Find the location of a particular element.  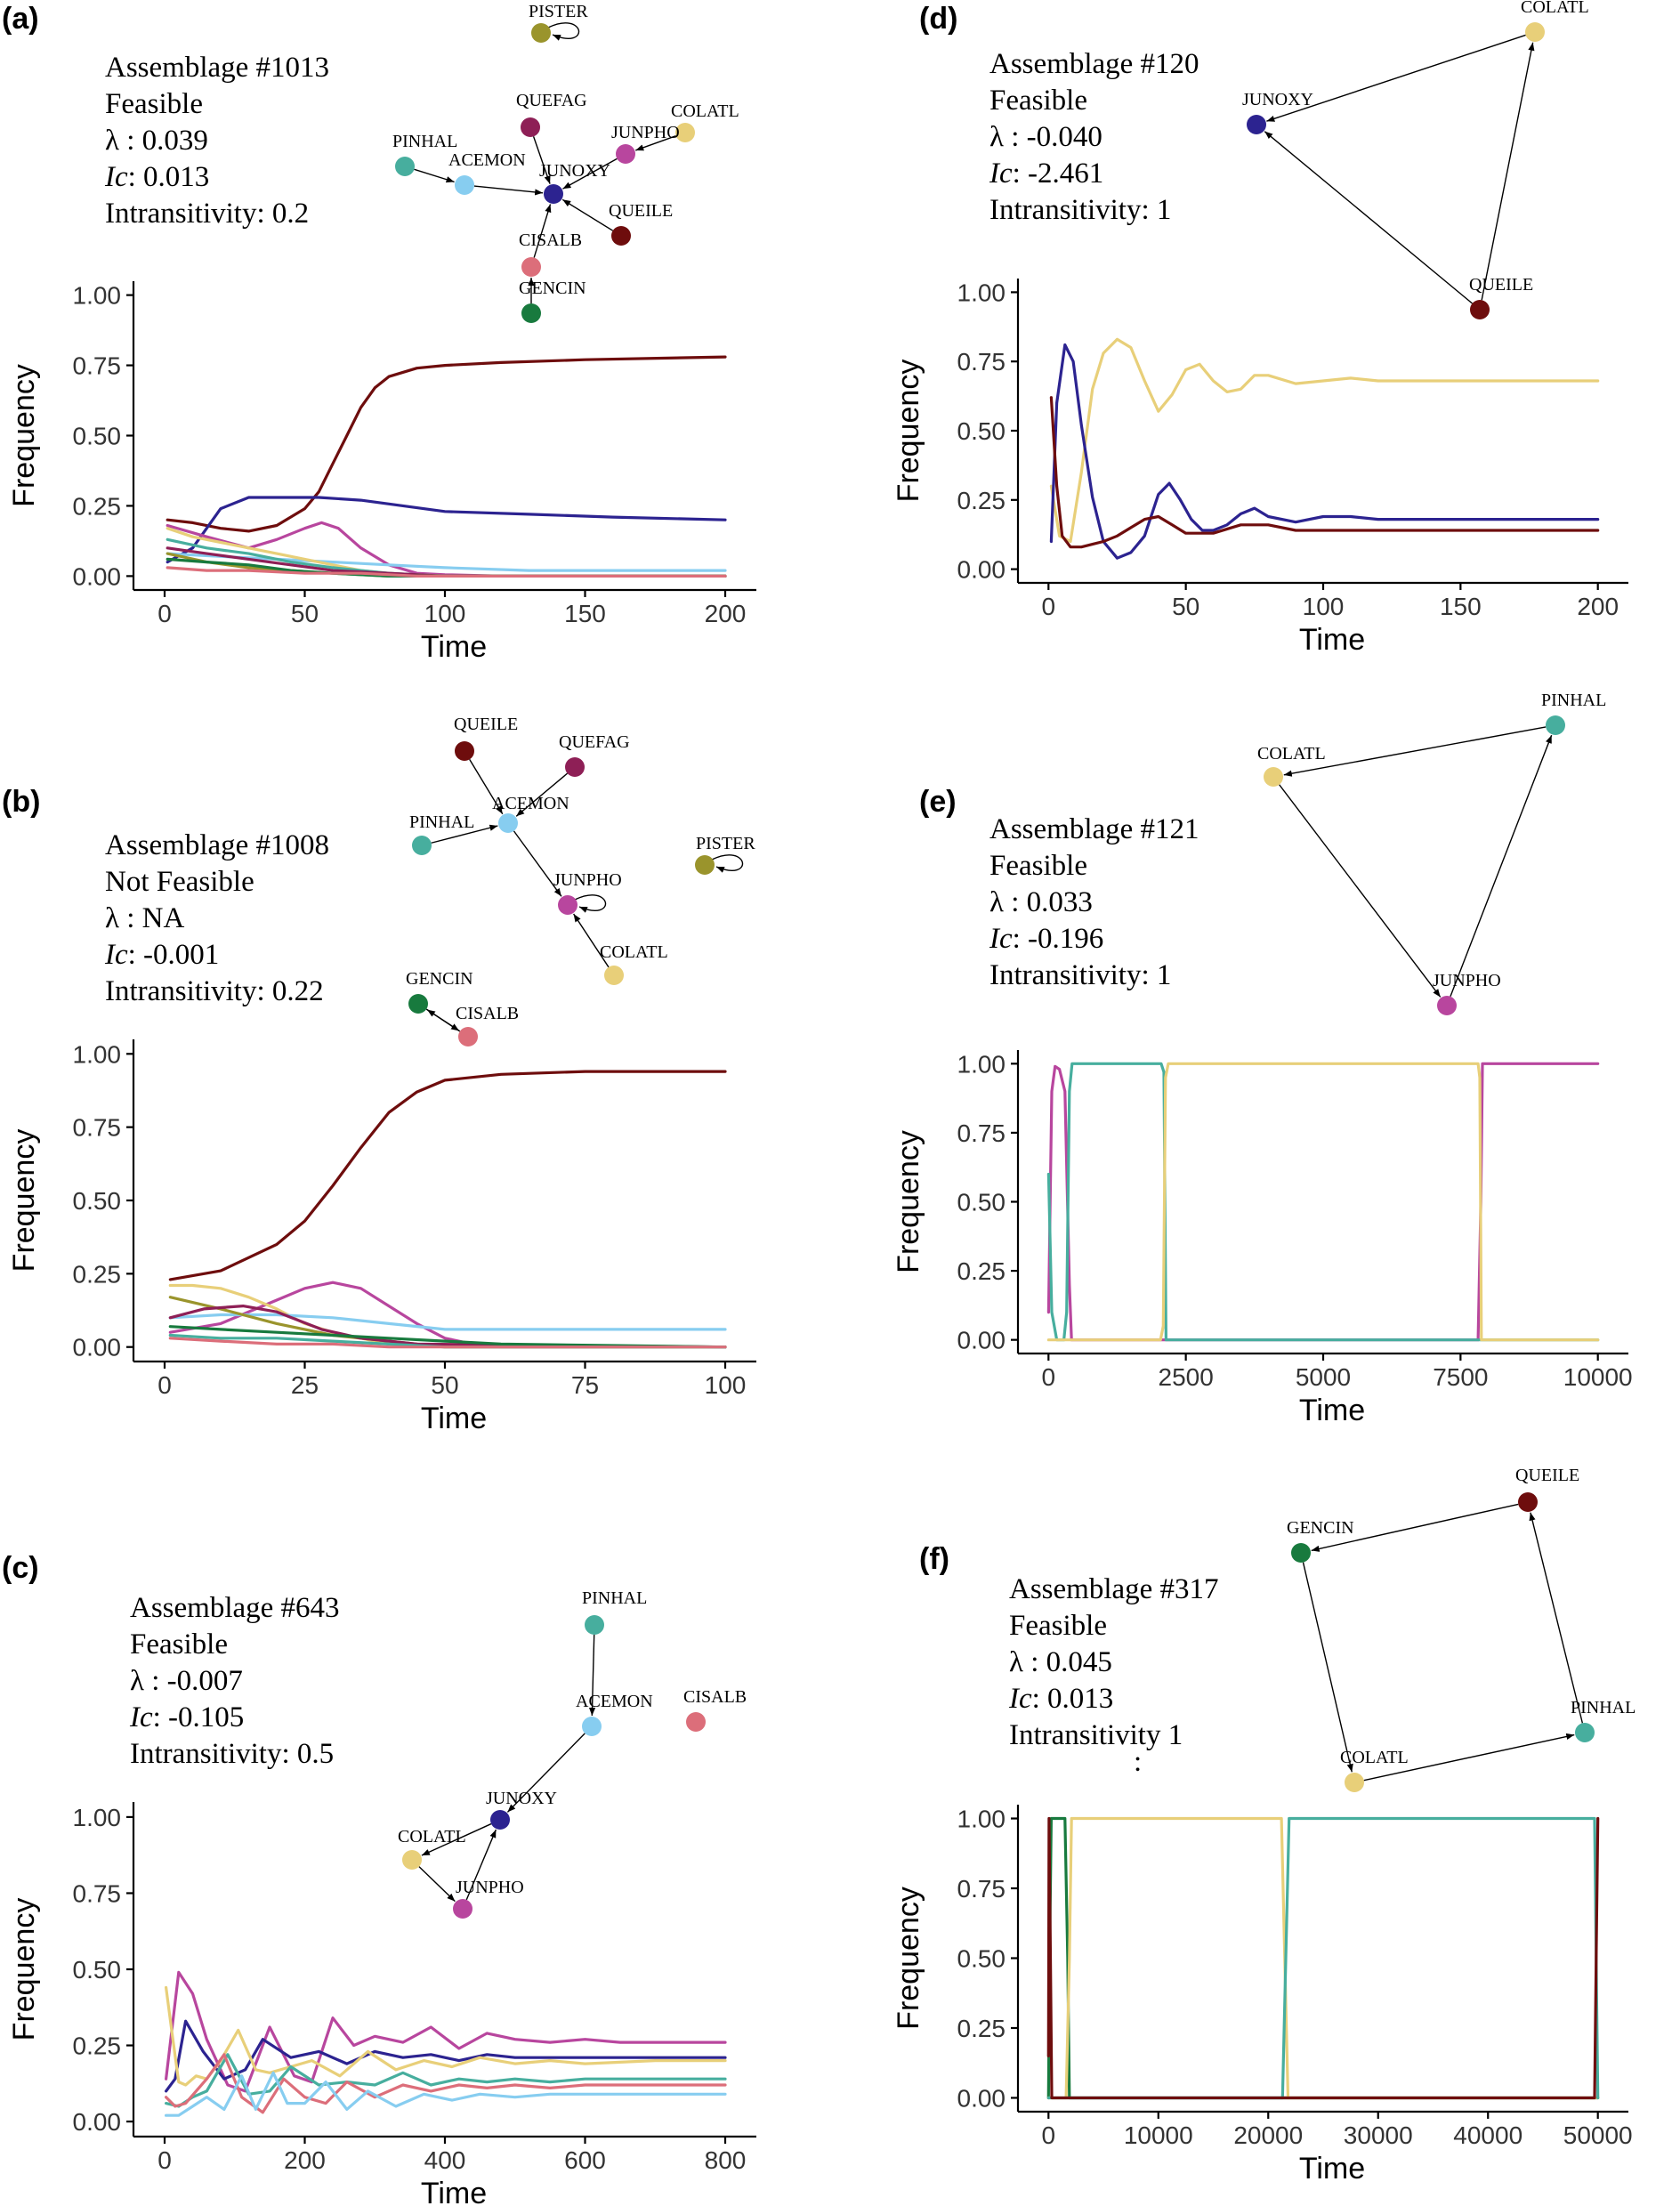

lambda-label: λ : 0.033 is located at coordinates (1041, 902).